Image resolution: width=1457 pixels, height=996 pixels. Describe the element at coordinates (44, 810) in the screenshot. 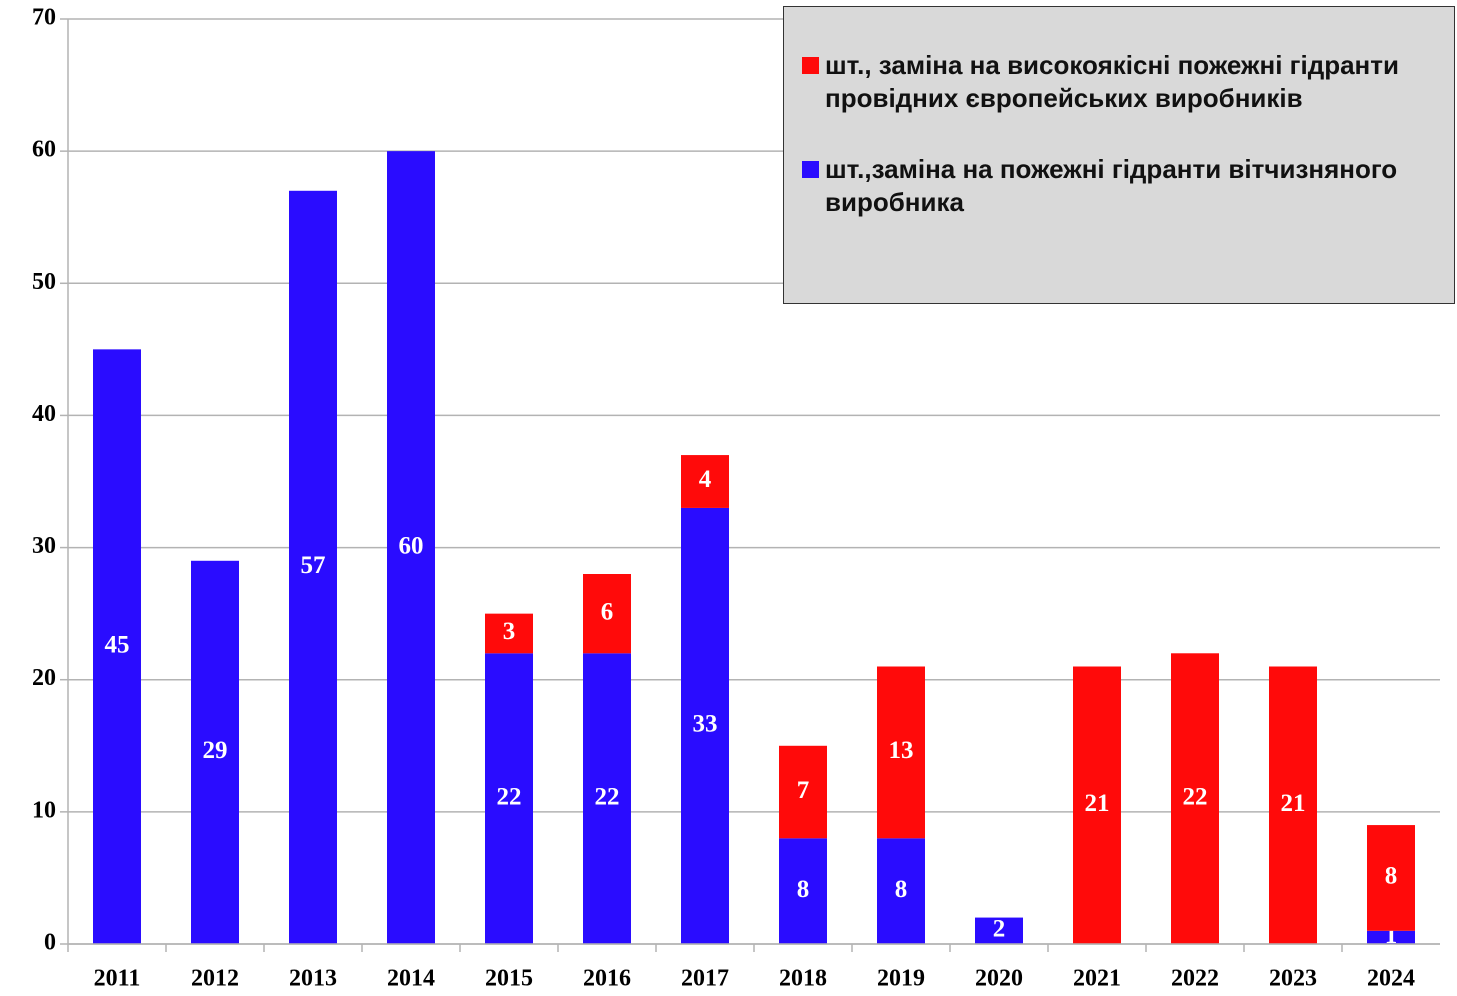

I see `y-tick-label: 10` at that location.